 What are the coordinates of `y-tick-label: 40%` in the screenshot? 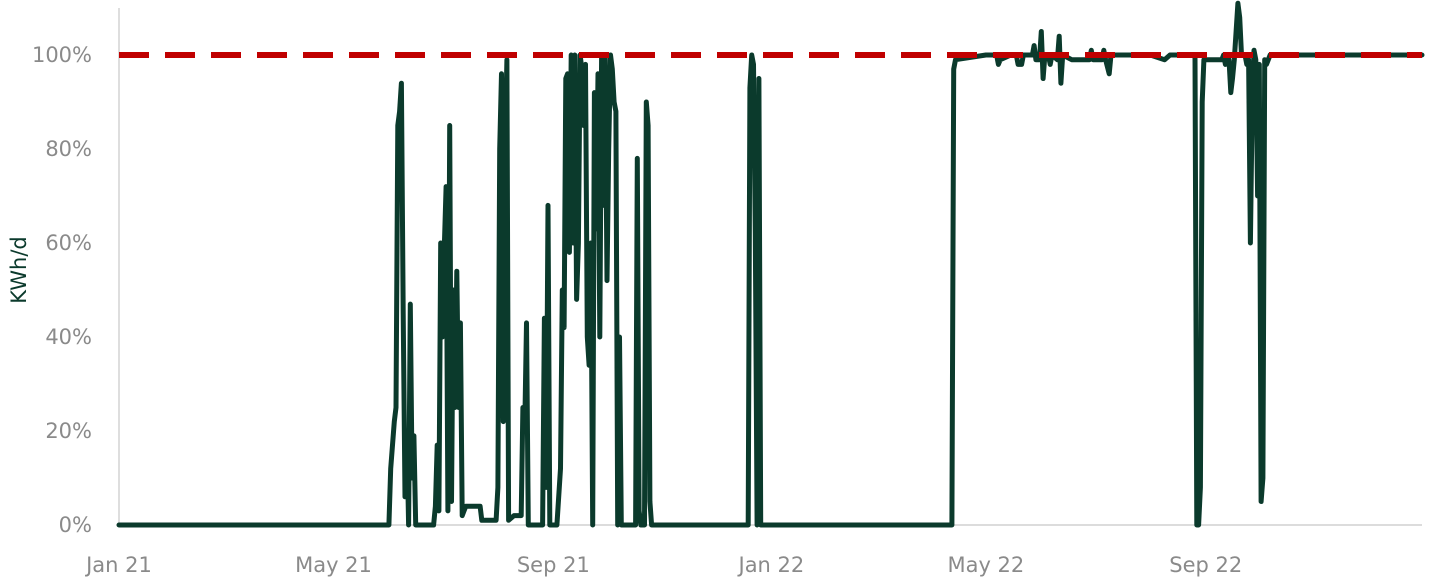 It's located at (68, 337).